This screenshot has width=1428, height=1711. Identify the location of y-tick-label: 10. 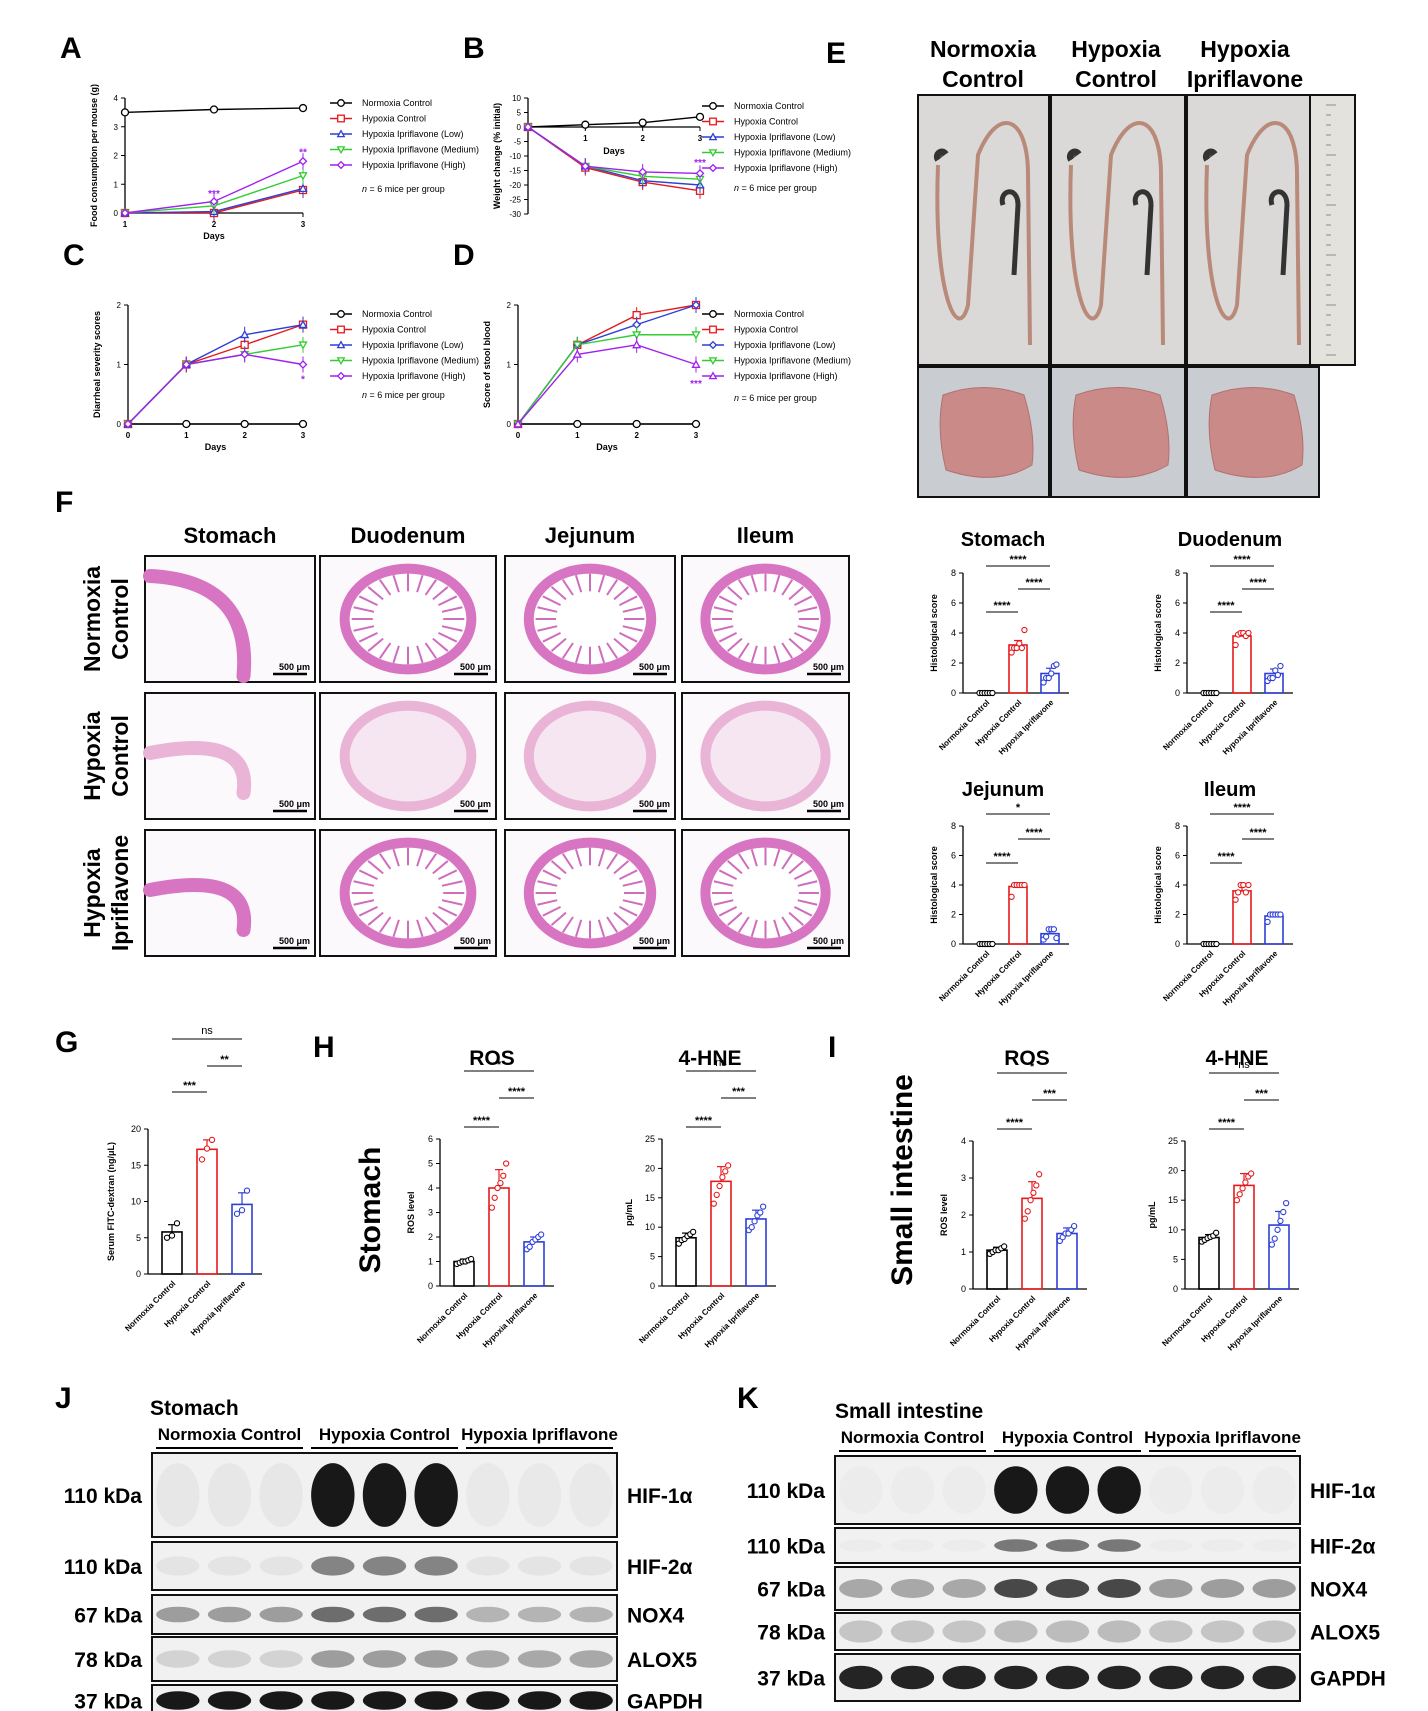
(516, 98).